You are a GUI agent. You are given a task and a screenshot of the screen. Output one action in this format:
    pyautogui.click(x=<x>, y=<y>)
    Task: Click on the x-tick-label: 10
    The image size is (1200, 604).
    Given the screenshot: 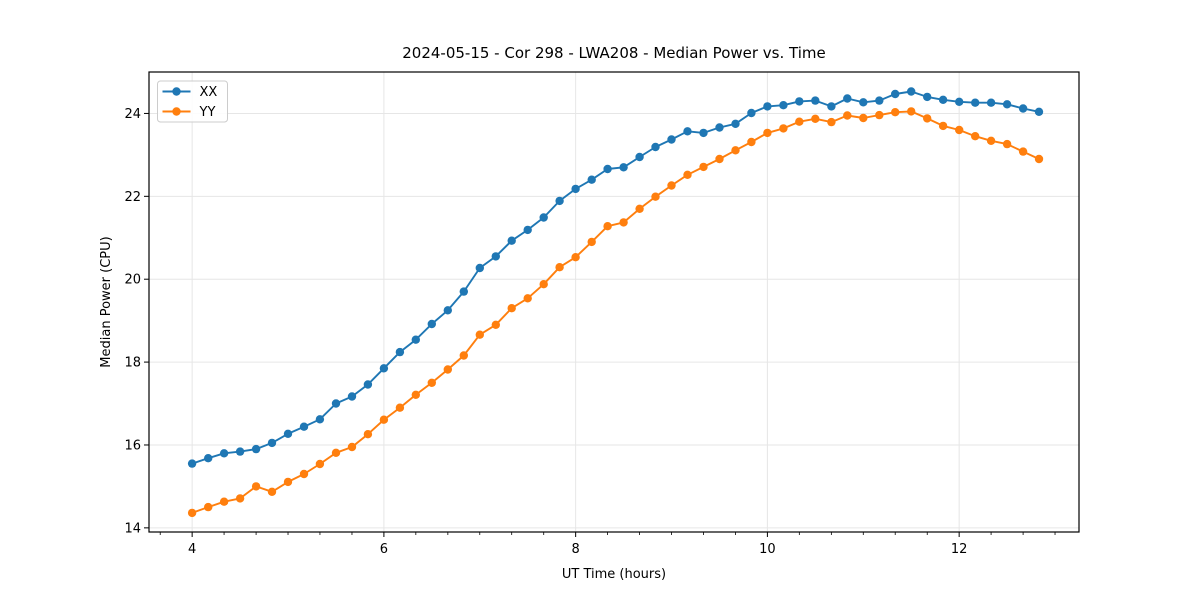 What is the action you would take?
    pyautogui.click(x=767, y=549)
    